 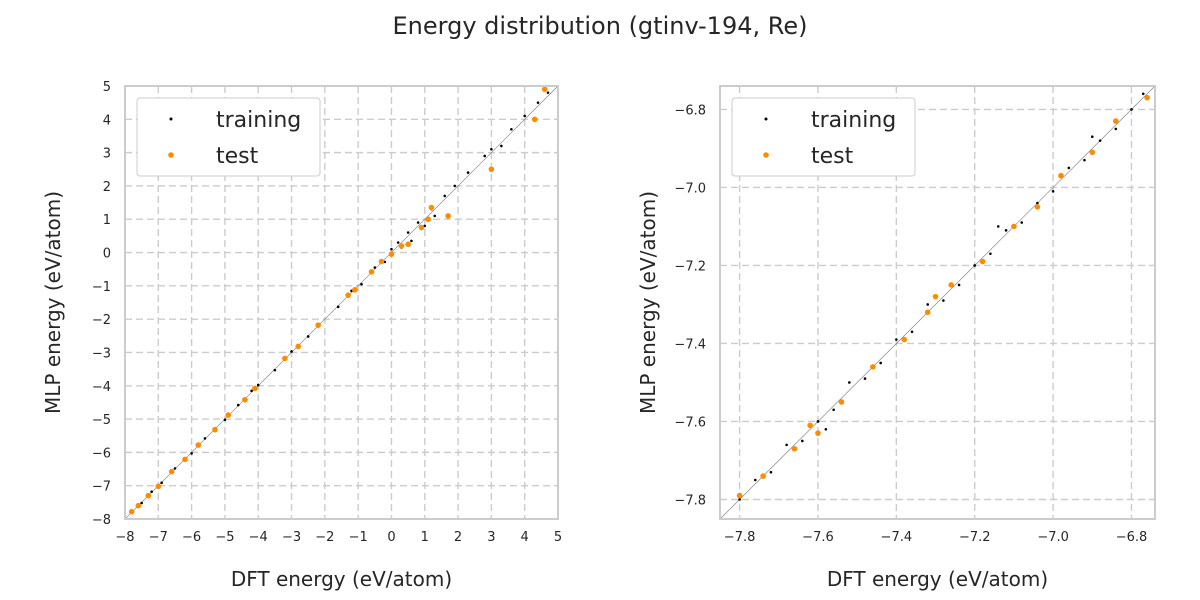 I want to click on x-tick-label: −7.8, so click(x=740, y=537).